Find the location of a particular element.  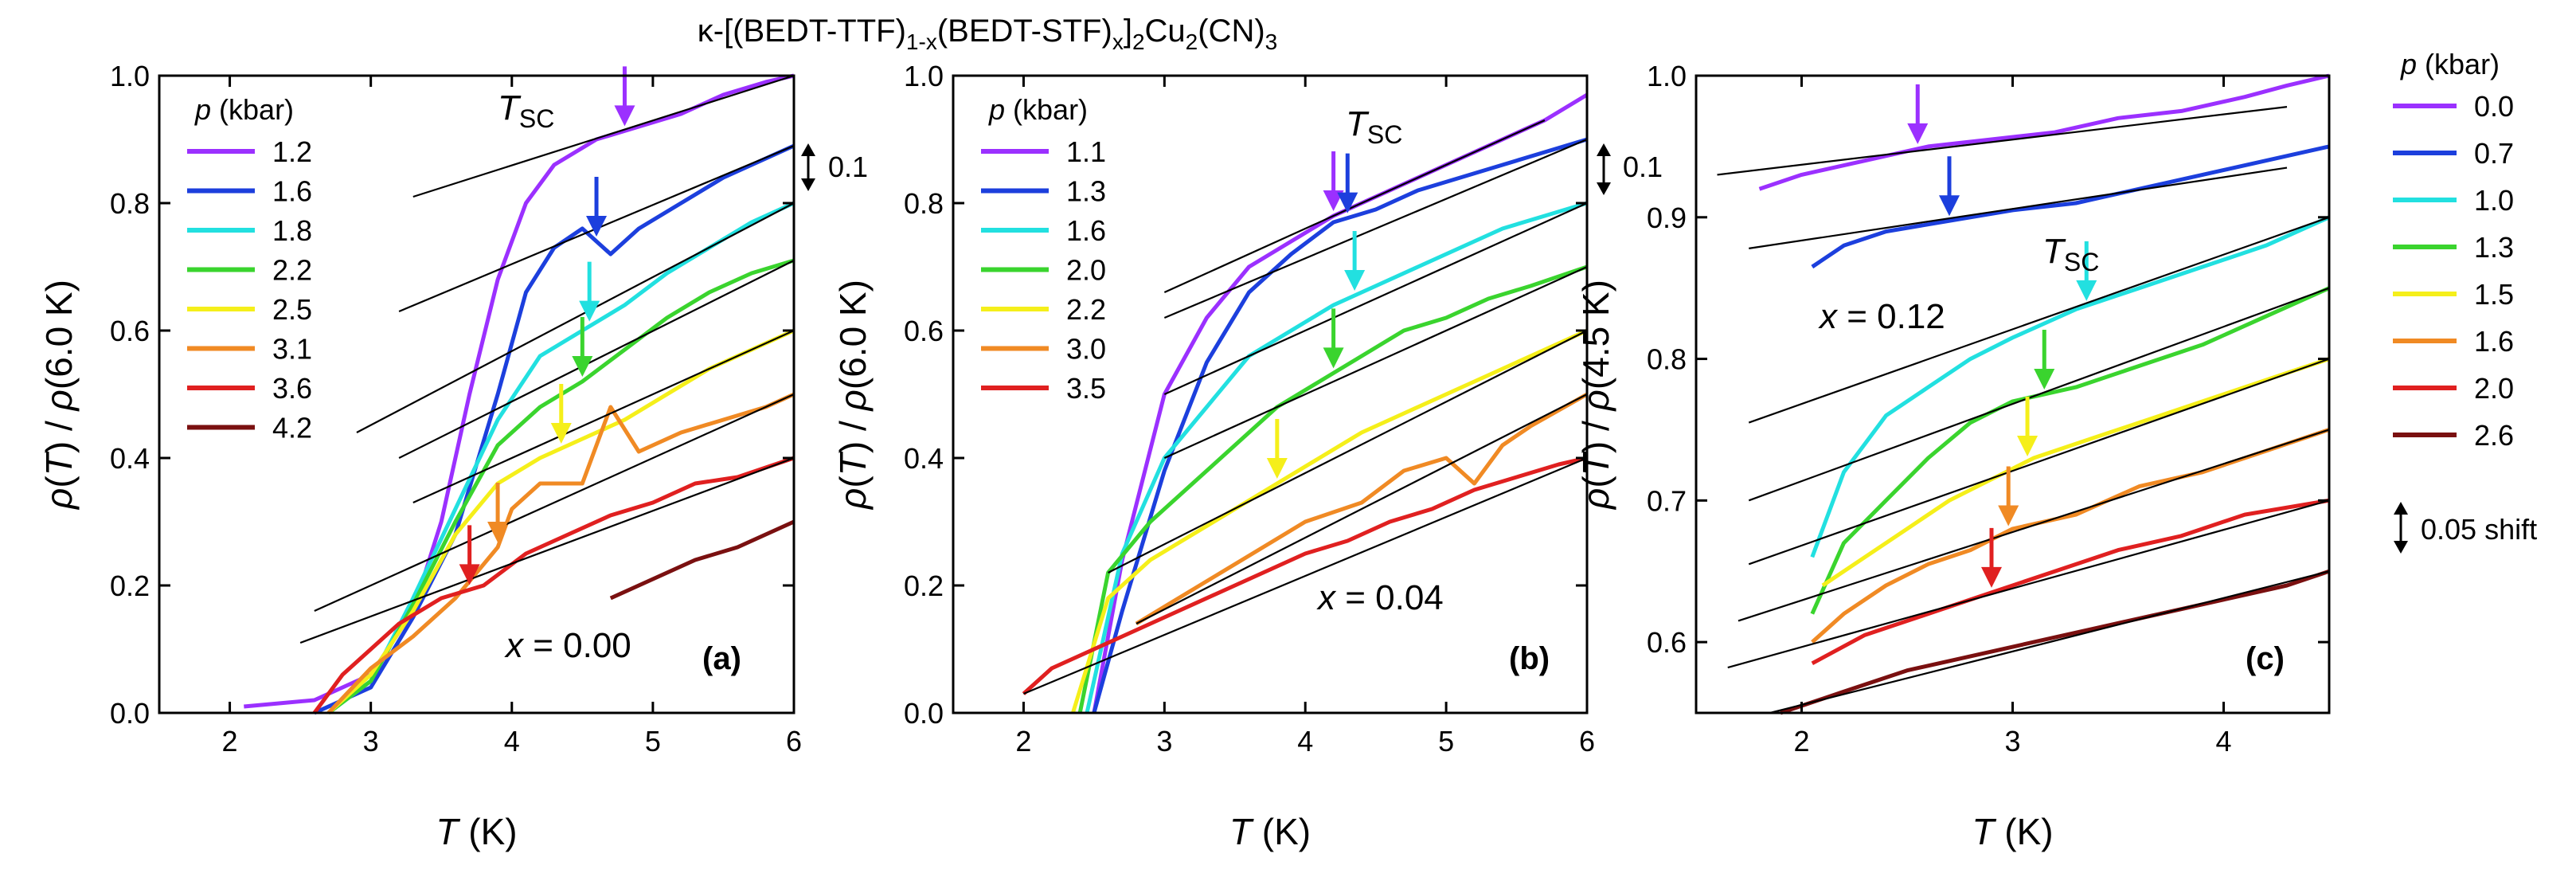

panel-a-legend-label-6: 3.6 is located at coordinates (292, 388).